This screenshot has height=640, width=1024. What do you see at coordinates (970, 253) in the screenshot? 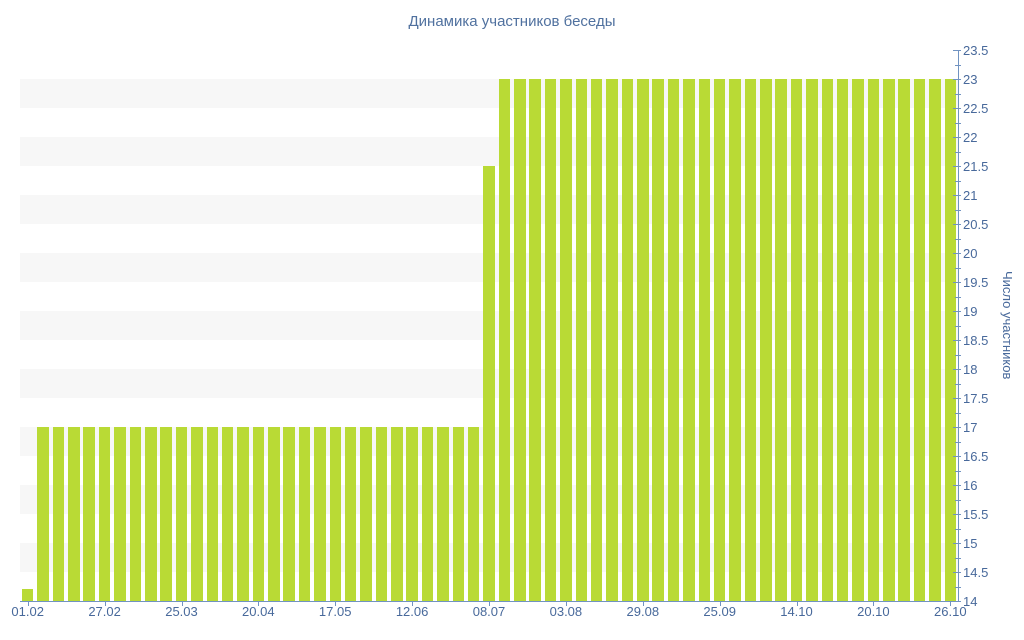
I see `y-tick-label: 20` at bounding box center [970, 253].